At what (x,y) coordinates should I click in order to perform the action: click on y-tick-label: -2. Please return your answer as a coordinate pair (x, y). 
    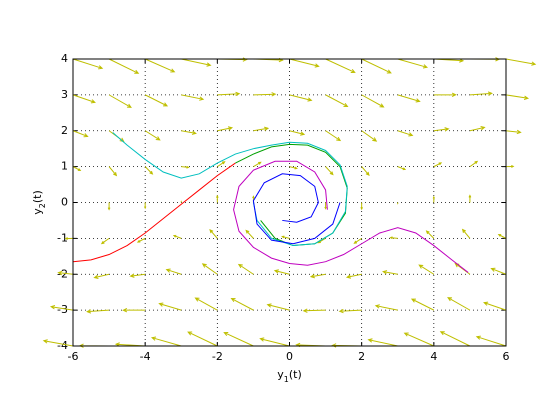
    Looking at the image, I should click on (62, 273).